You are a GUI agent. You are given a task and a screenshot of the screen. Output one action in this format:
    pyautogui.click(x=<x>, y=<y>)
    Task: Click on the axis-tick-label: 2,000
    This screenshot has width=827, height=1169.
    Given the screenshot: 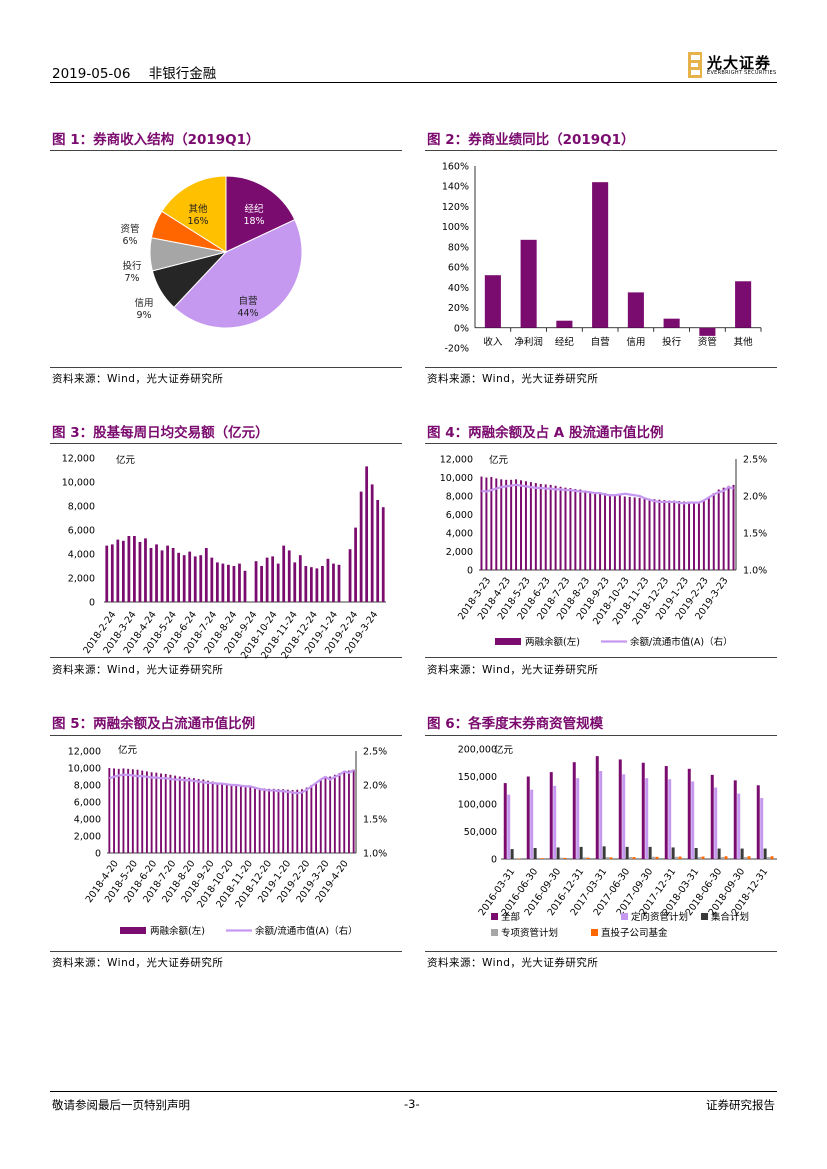 What is the action you would take?
    pyautogui.click(x=87, y=837)
    